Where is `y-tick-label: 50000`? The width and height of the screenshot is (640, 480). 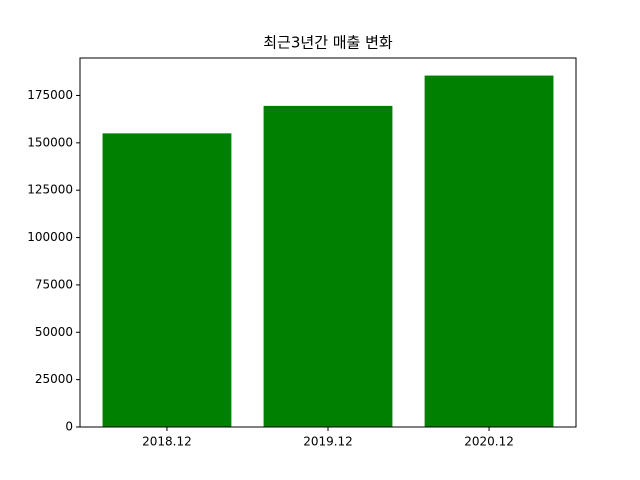
y-tick-label: 50000 is located at coordinates (54, 332).